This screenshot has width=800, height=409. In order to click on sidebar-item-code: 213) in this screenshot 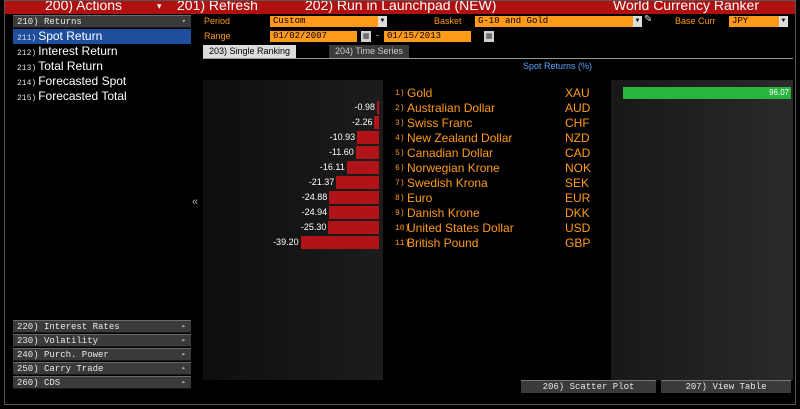, I will do `click(27, 68)`.